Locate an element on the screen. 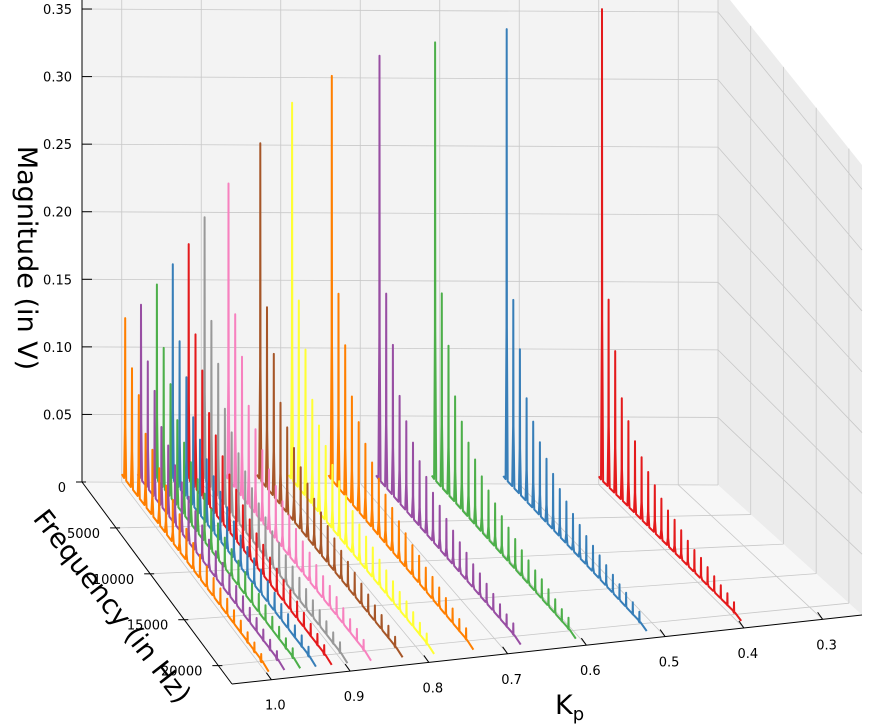  x-tick-label: 0.5 is located at coordinates (669, 663).